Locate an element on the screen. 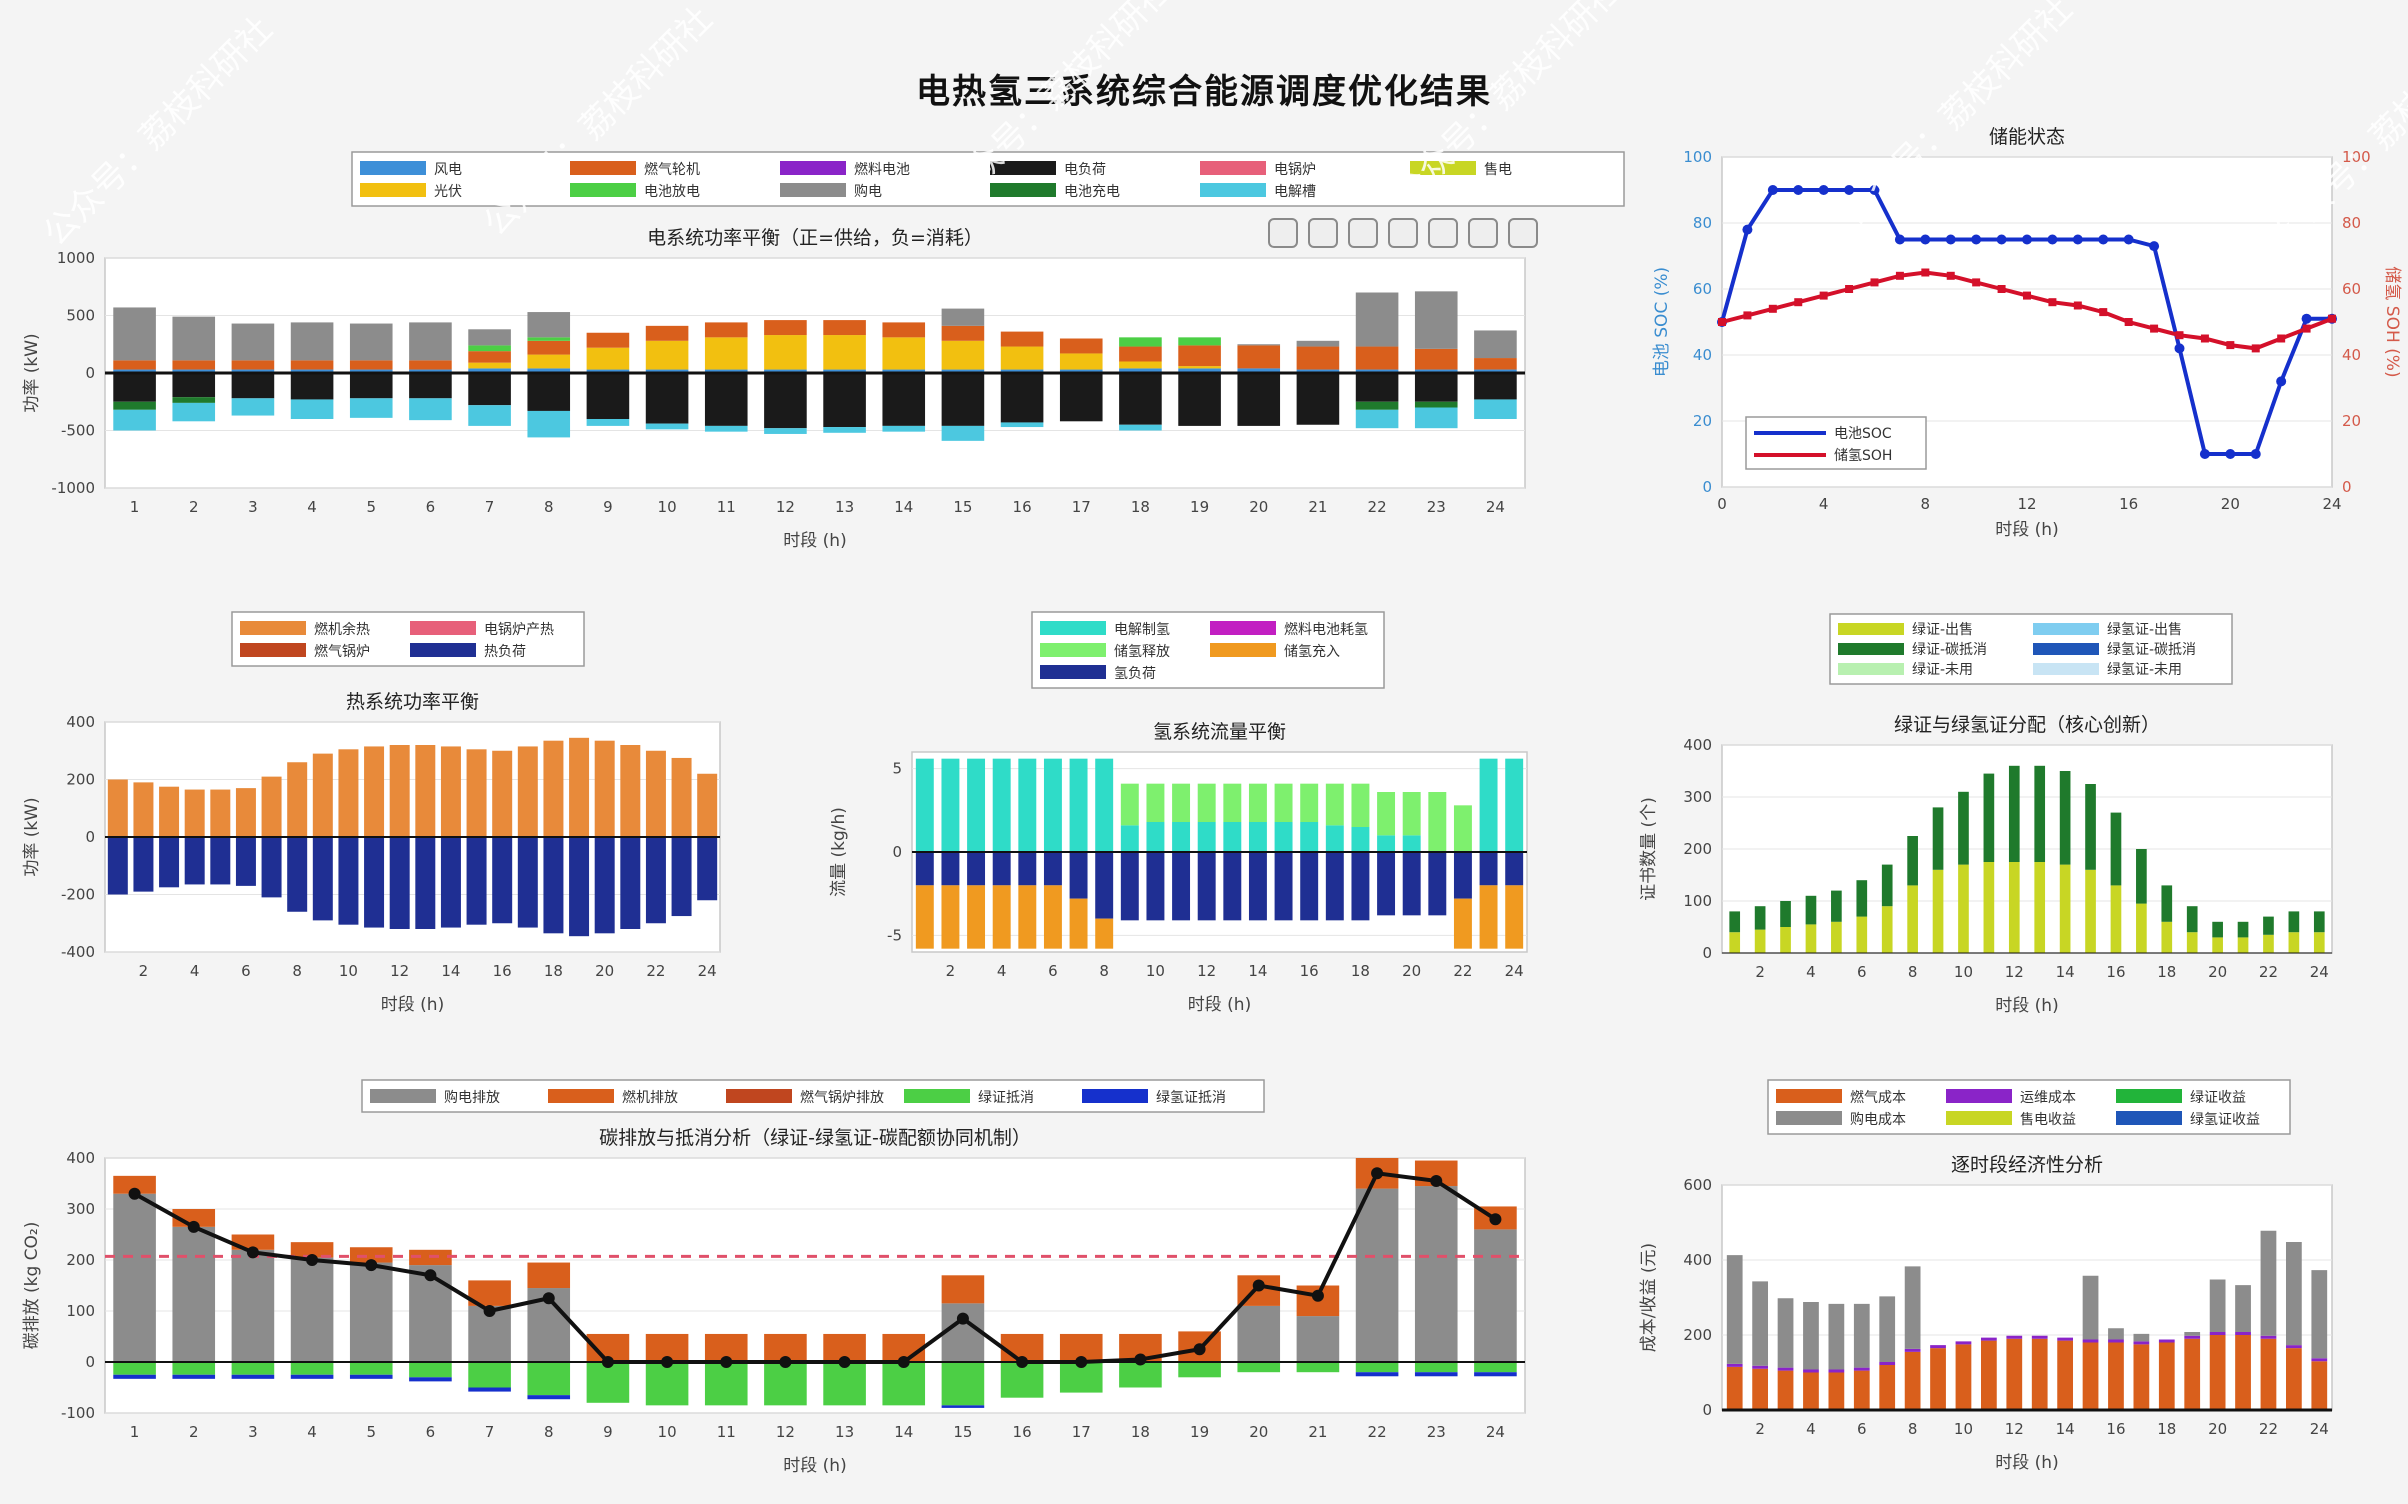 This screenshot has height=1504, width=2408. heat-legend-label: 燃机余热 is located at coordinates (342, 629).